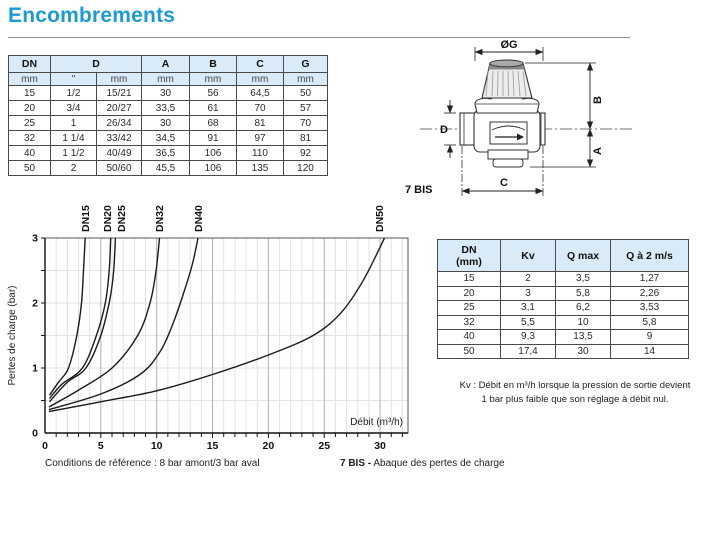 The image size is (704, 539). What do you see at coordinates (528, 293) in the screenshot?
I see `data-cell: 3` at bounding box center [528, 293].